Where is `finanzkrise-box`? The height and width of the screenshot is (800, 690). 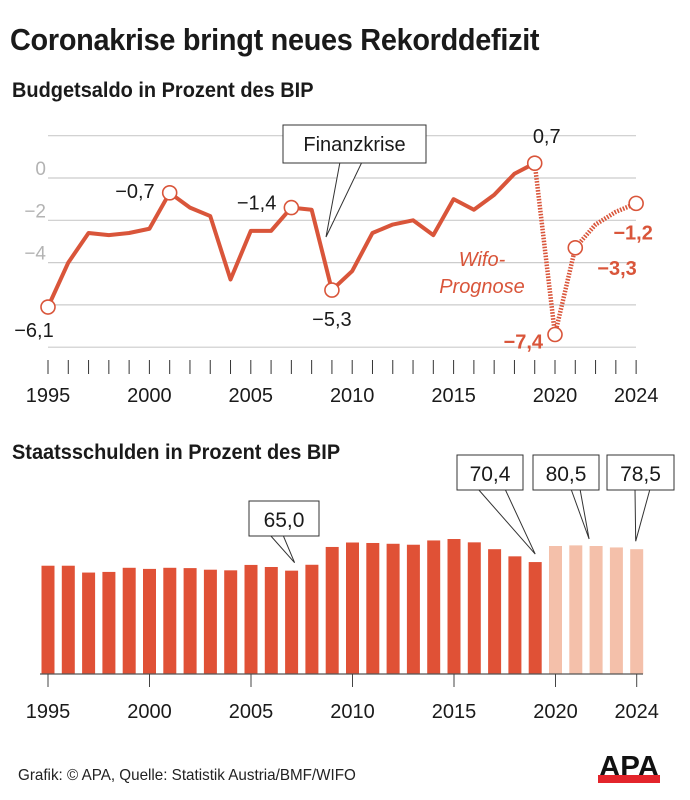 finanzkrise-box is located at coordinates (354, 144).